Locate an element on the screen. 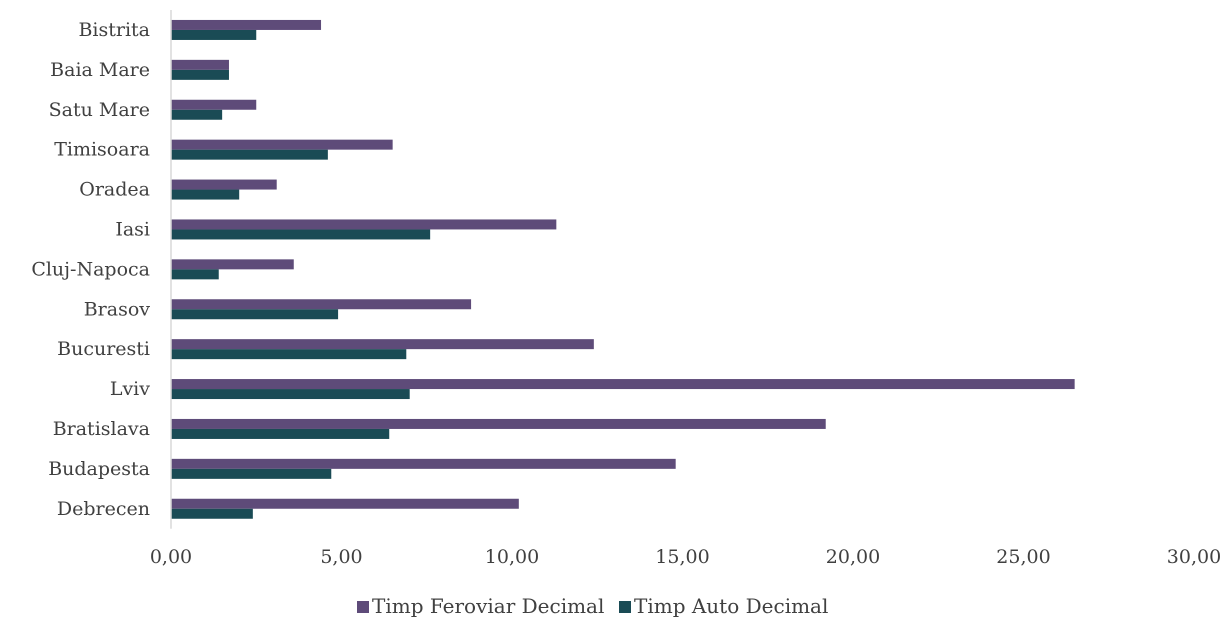 The image size is (1225, 622). category-label: Bratislava is located at coordinates (101, 429).